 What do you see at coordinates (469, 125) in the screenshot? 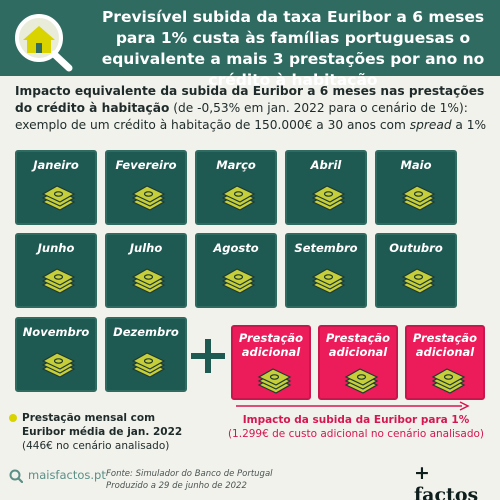
I see `subtitle-line2-b: a 1%` at bounding box center [469, 125].